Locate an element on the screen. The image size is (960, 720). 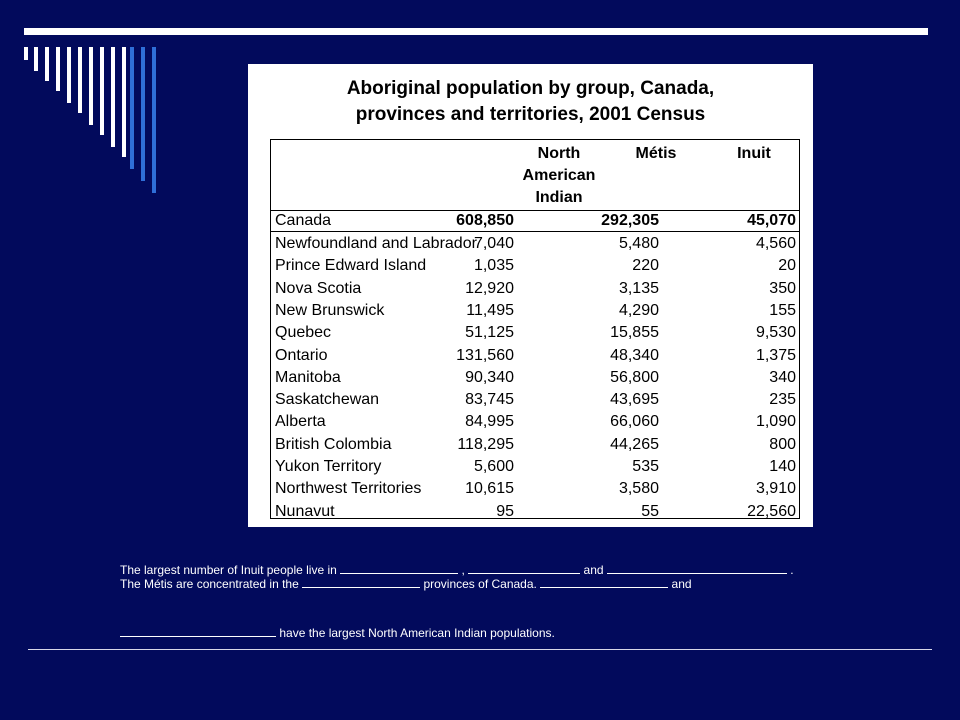
caption-period: . is located at coordinates (792, 570).